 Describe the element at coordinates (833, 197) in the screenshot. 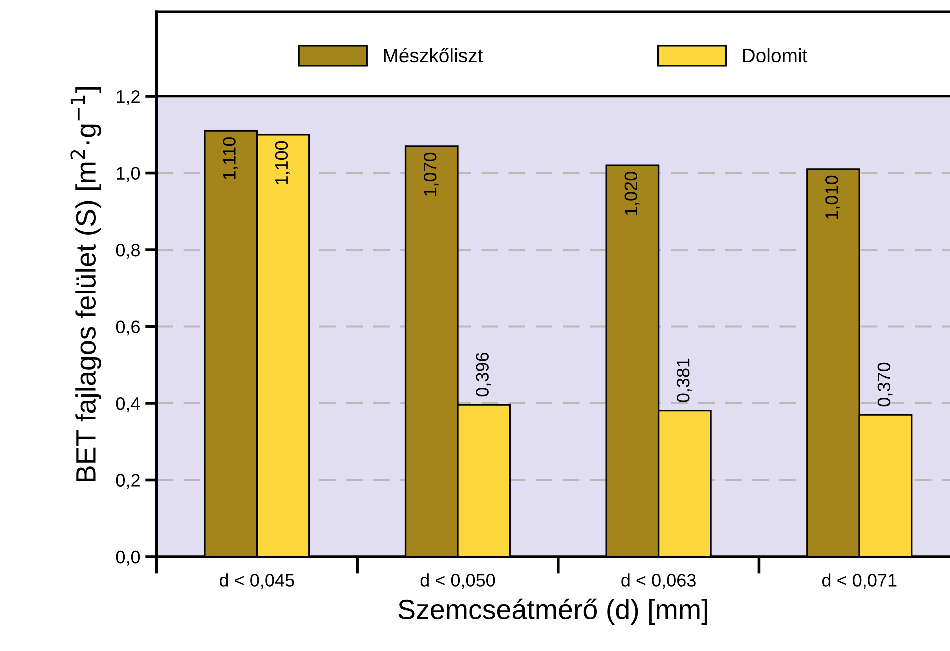

I see `data-label: 1,010` at that location.